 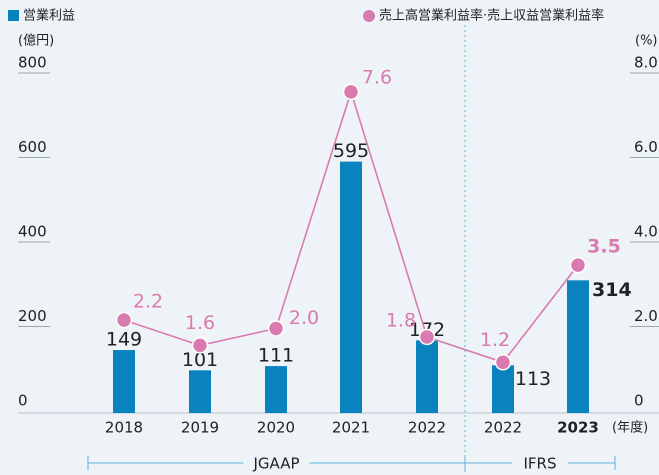 I want to click on bar-value-label: 101, so click(x=200, y=360).